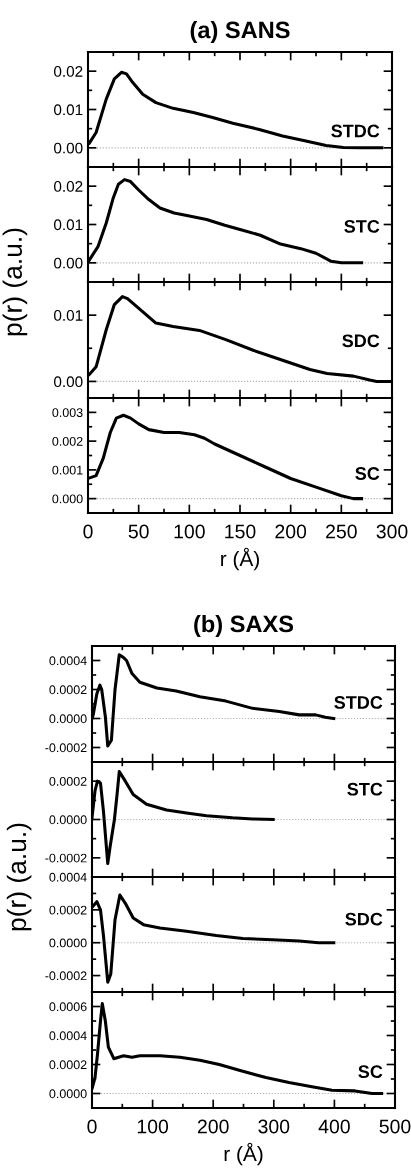 The height and width of the screenshot is (1169, 411). I want to click on chart-title: (b) SAXS, so click(244, 626).